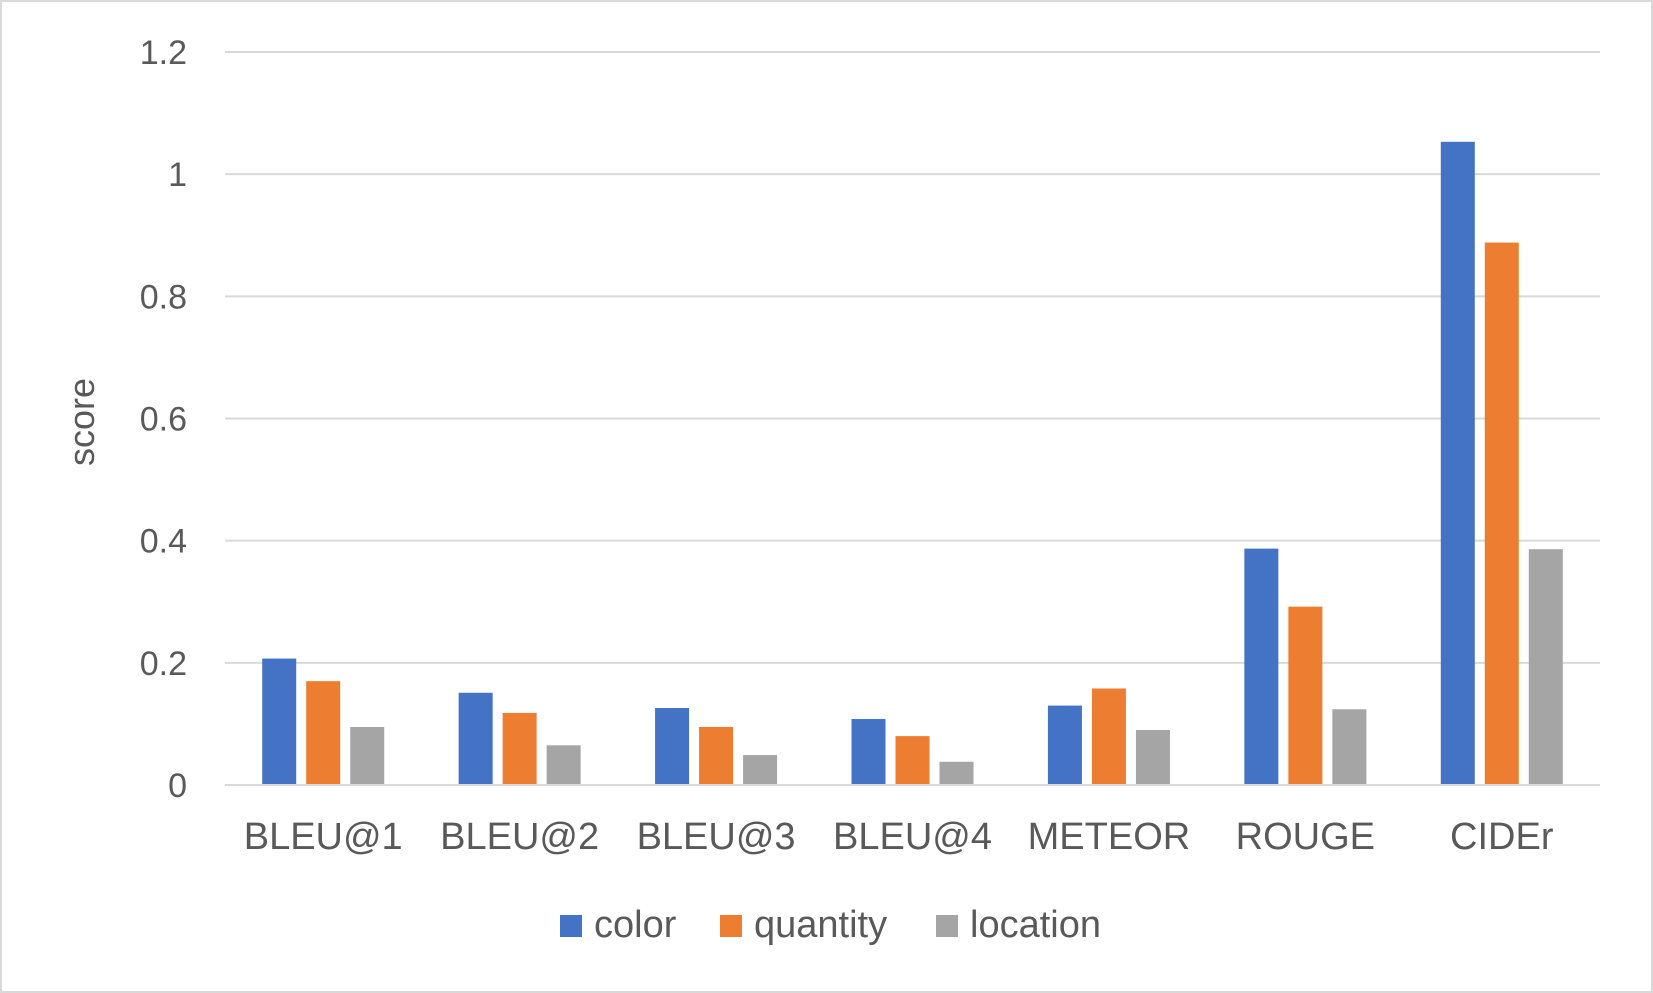  I want to click on bar-color-meteor, so click(1064, 745).